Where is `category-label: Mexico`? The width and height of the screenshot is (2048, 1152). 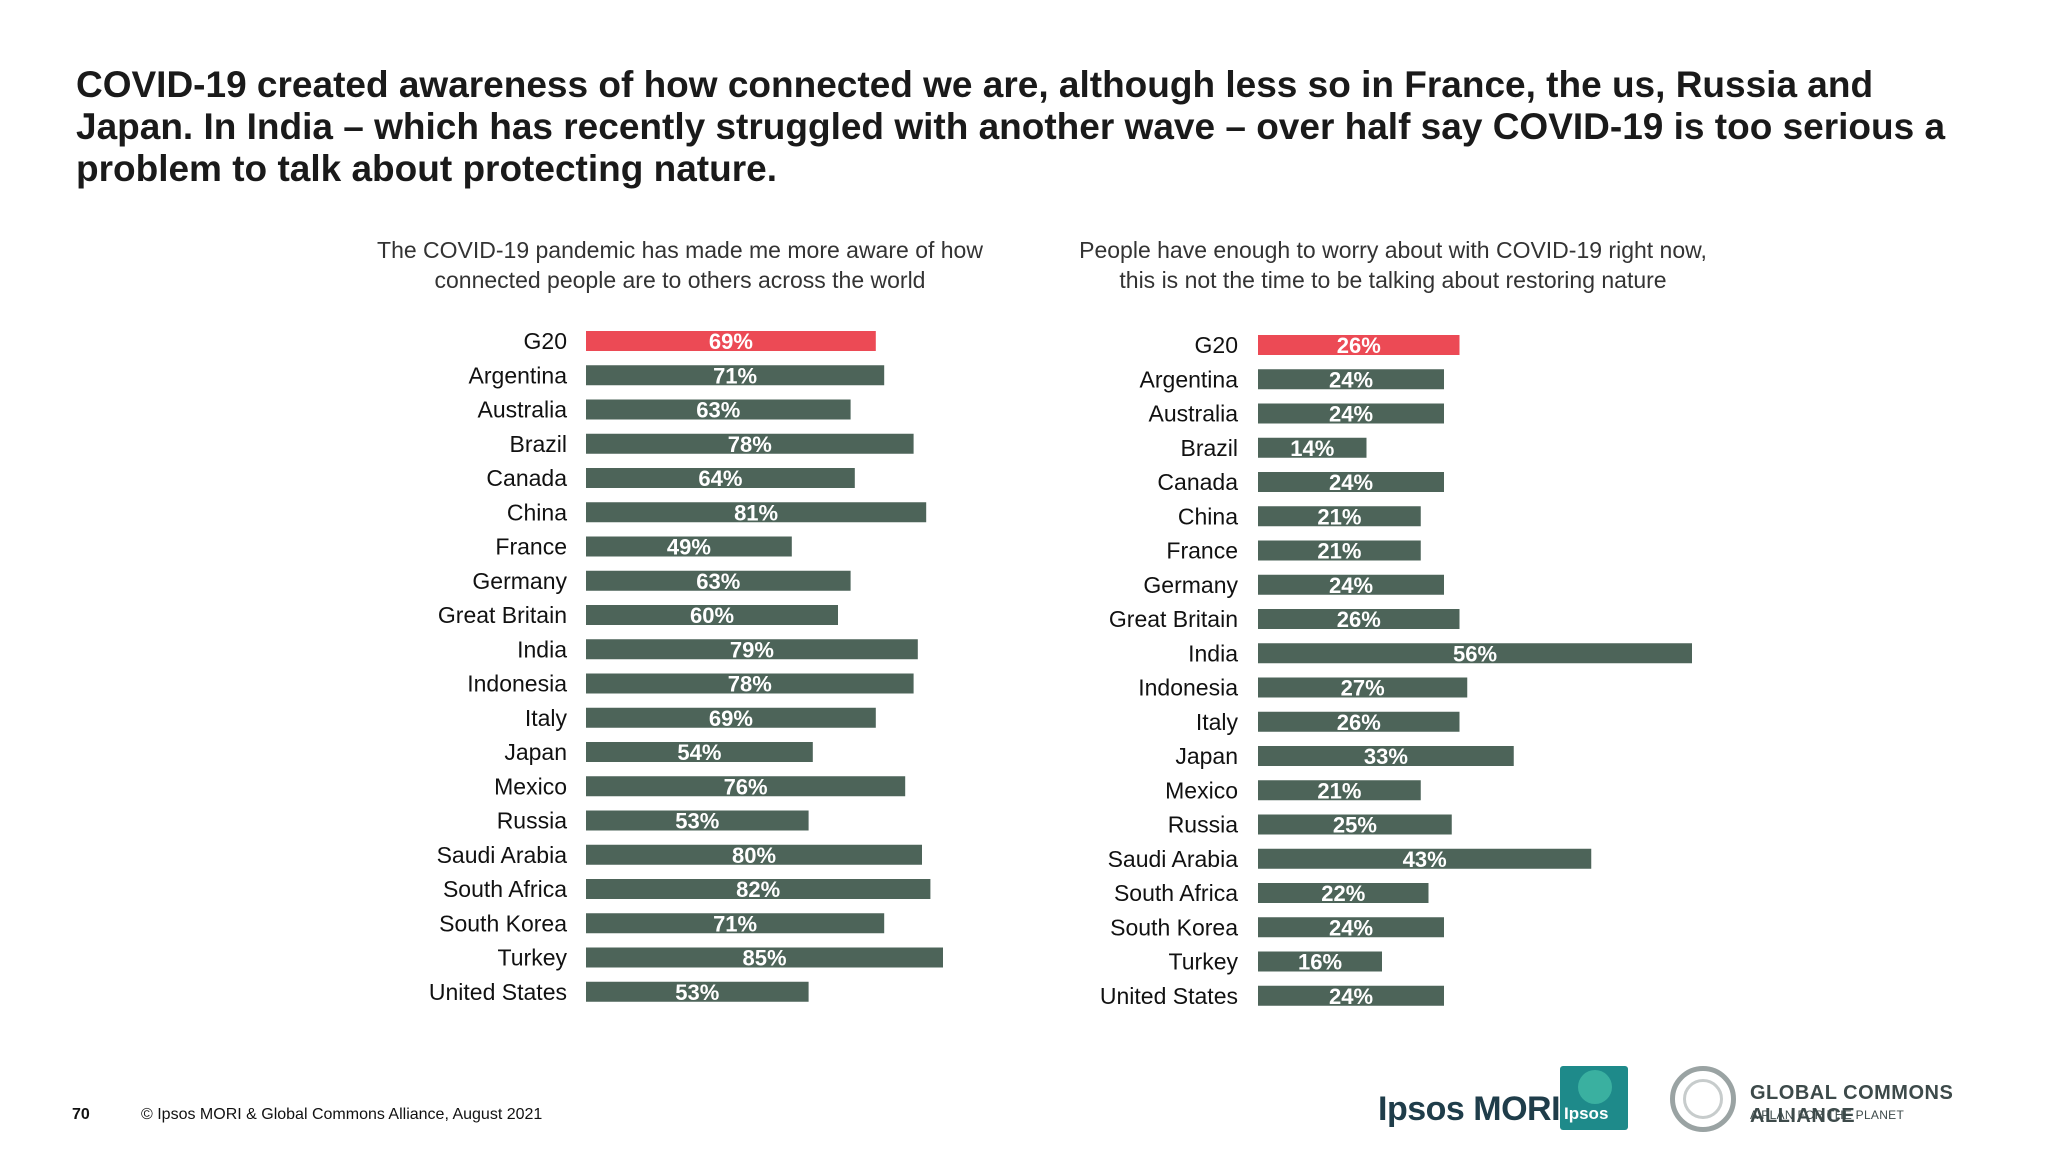 category-label: Mexico is located at coordinates (1201, 790).